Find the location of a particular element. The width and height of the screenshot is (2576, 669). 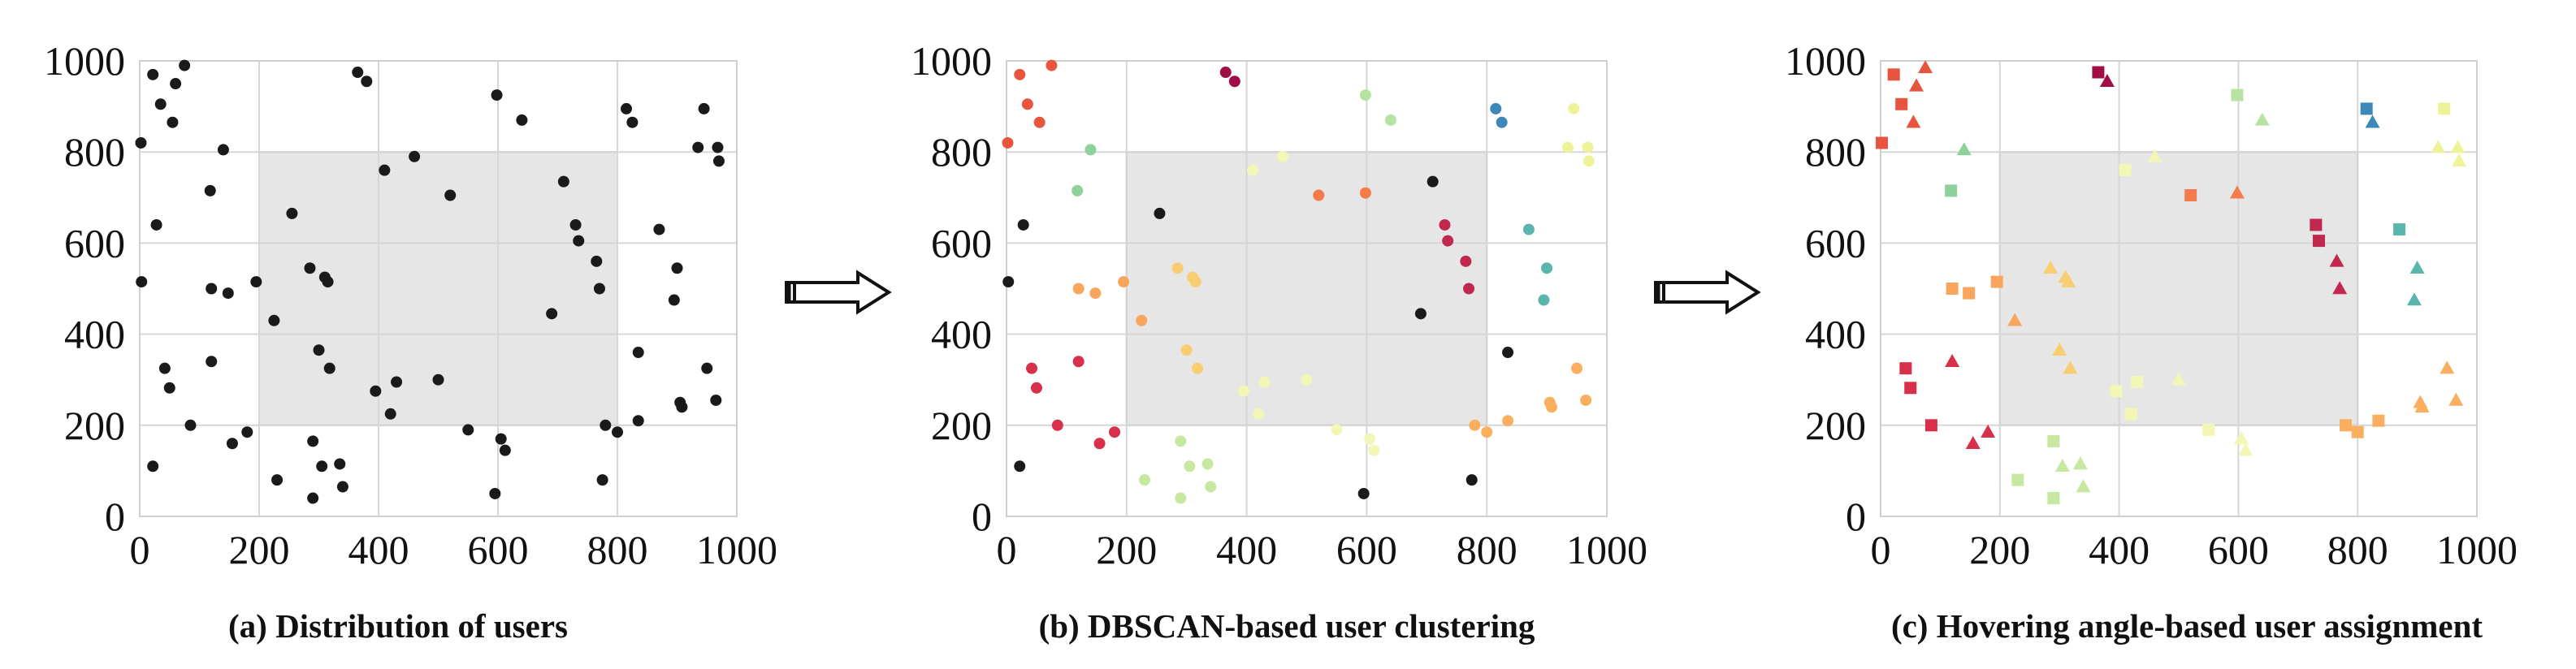

caption-a: (a) Distribution of users is located at coordinates (398, 626).